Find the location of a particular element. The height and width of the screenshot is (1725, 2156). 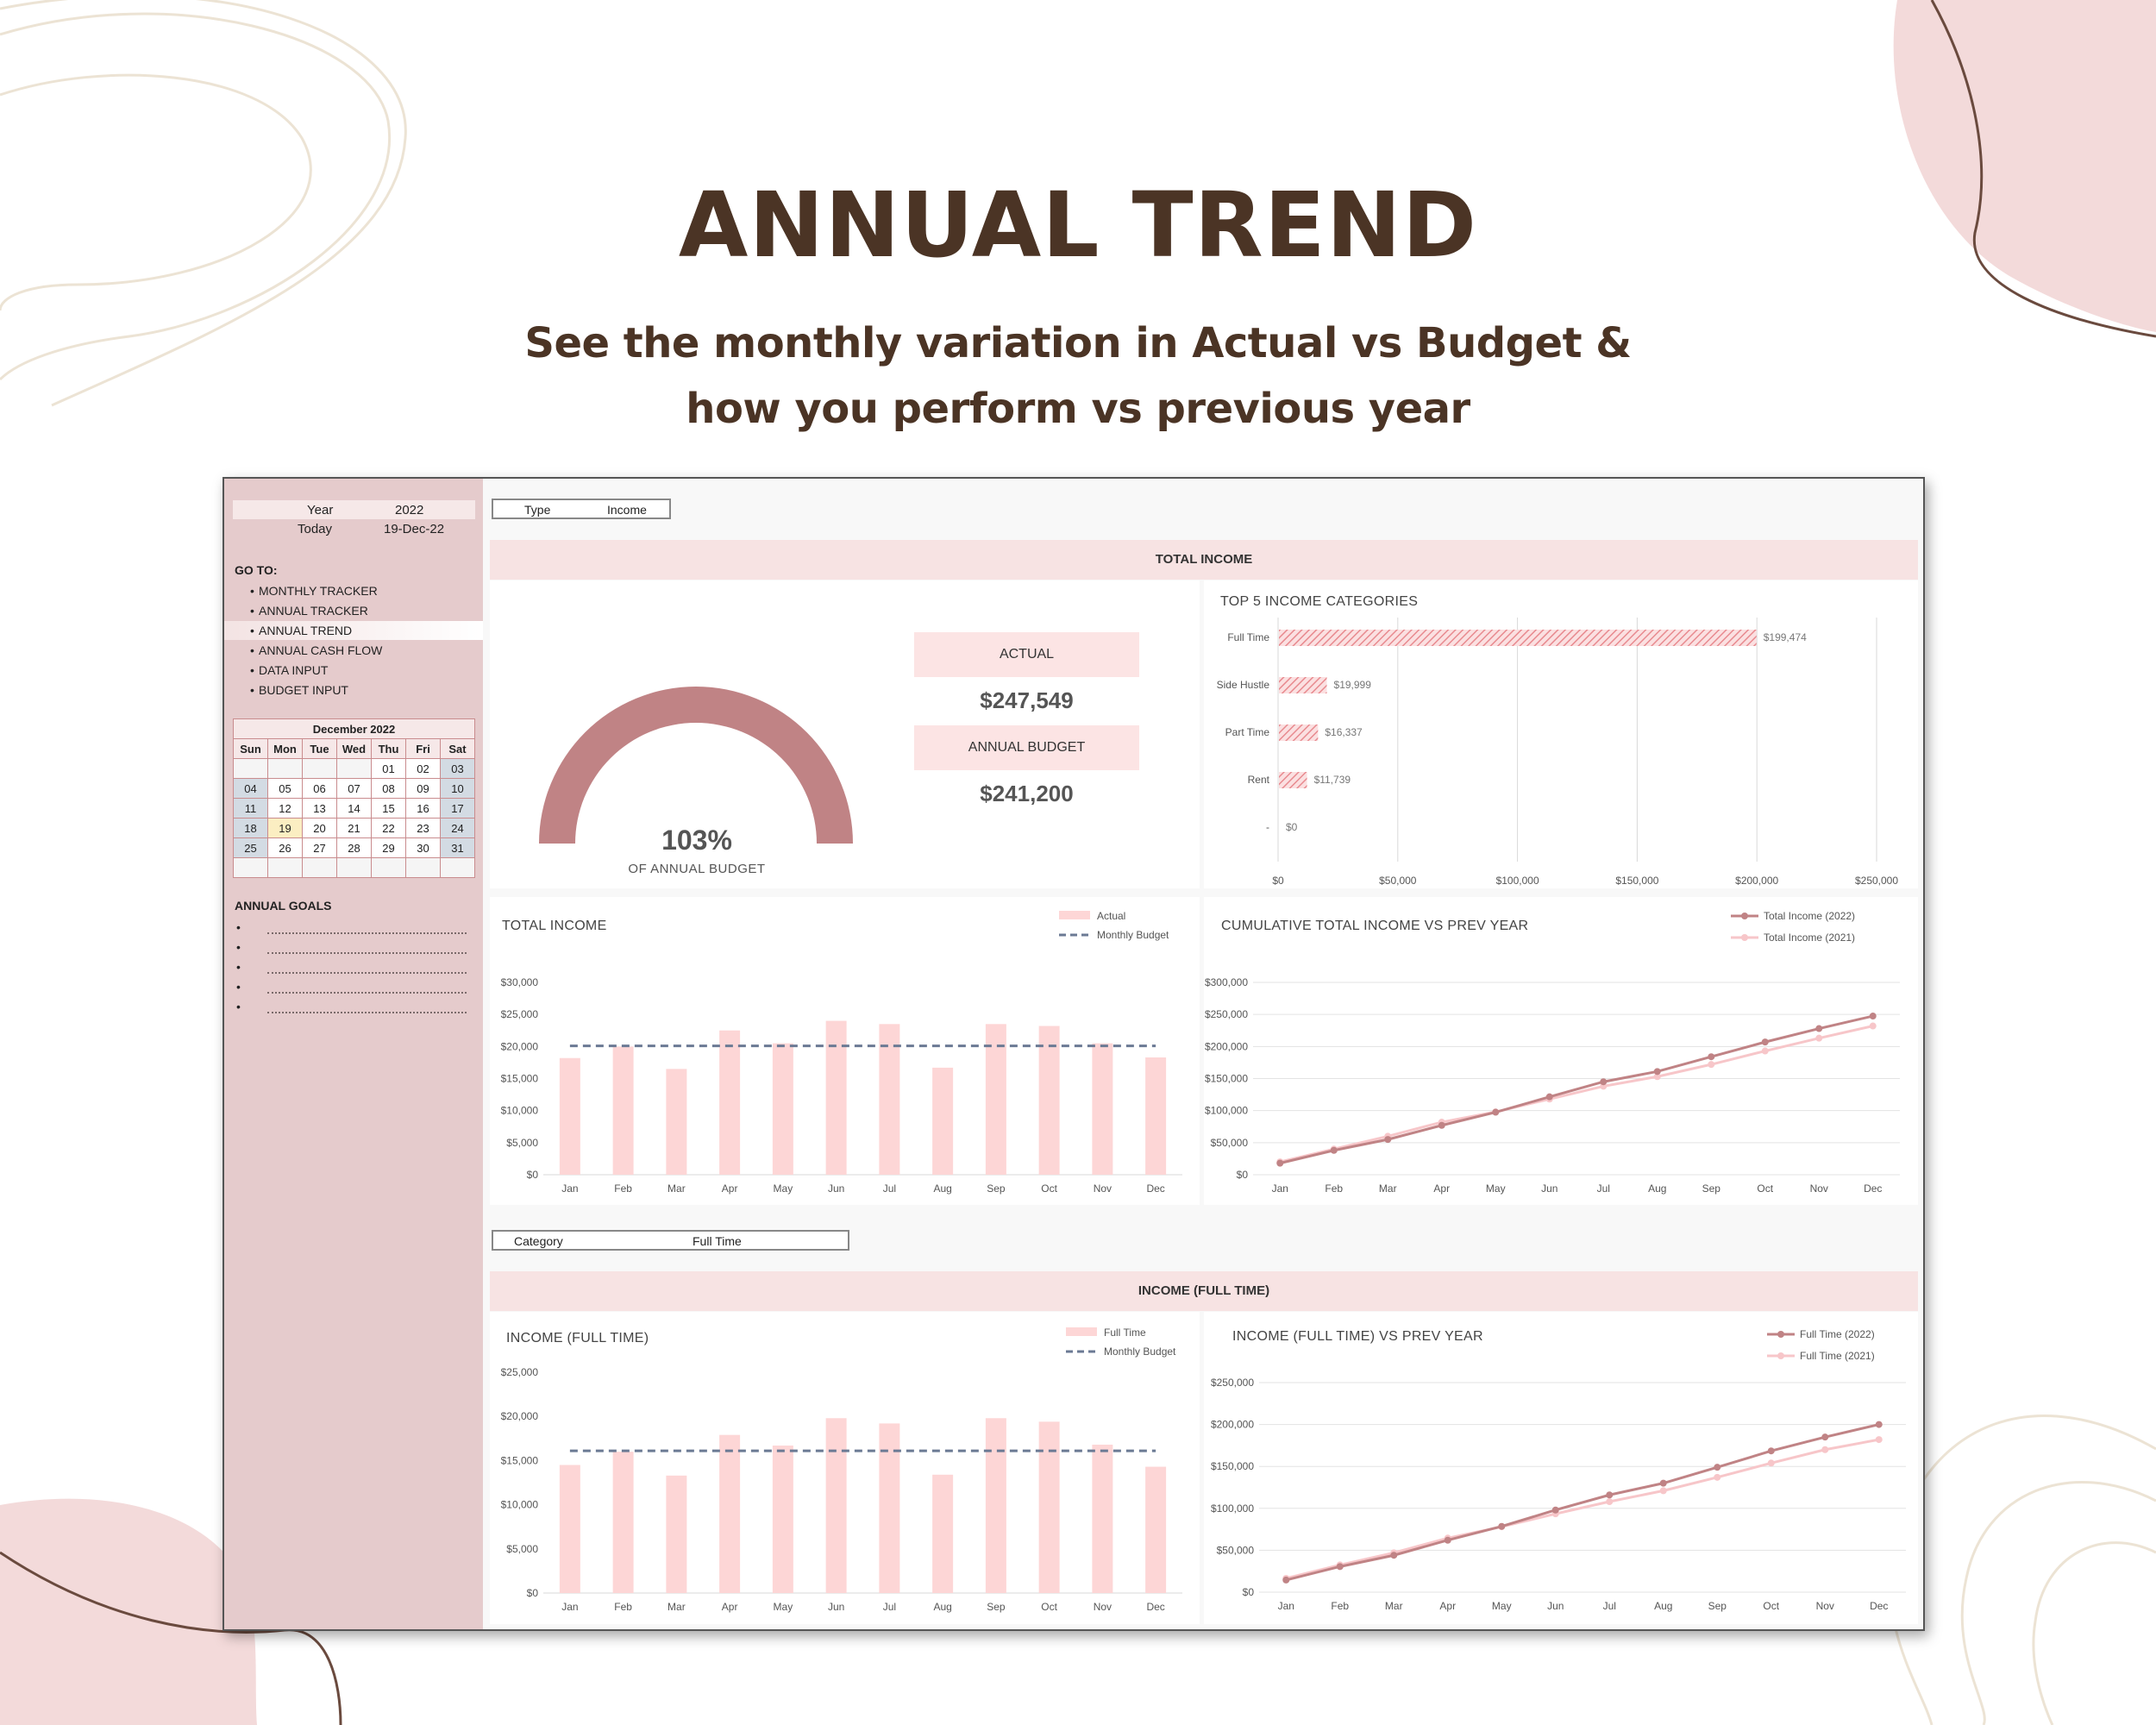

goto-title: GO TO: is located at coordinates (256, 570).